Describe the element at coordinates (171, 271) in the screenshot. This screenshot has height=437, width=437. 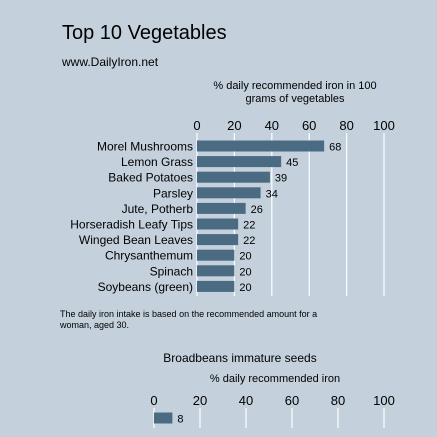
I see `category-label: Spinach` at that location.